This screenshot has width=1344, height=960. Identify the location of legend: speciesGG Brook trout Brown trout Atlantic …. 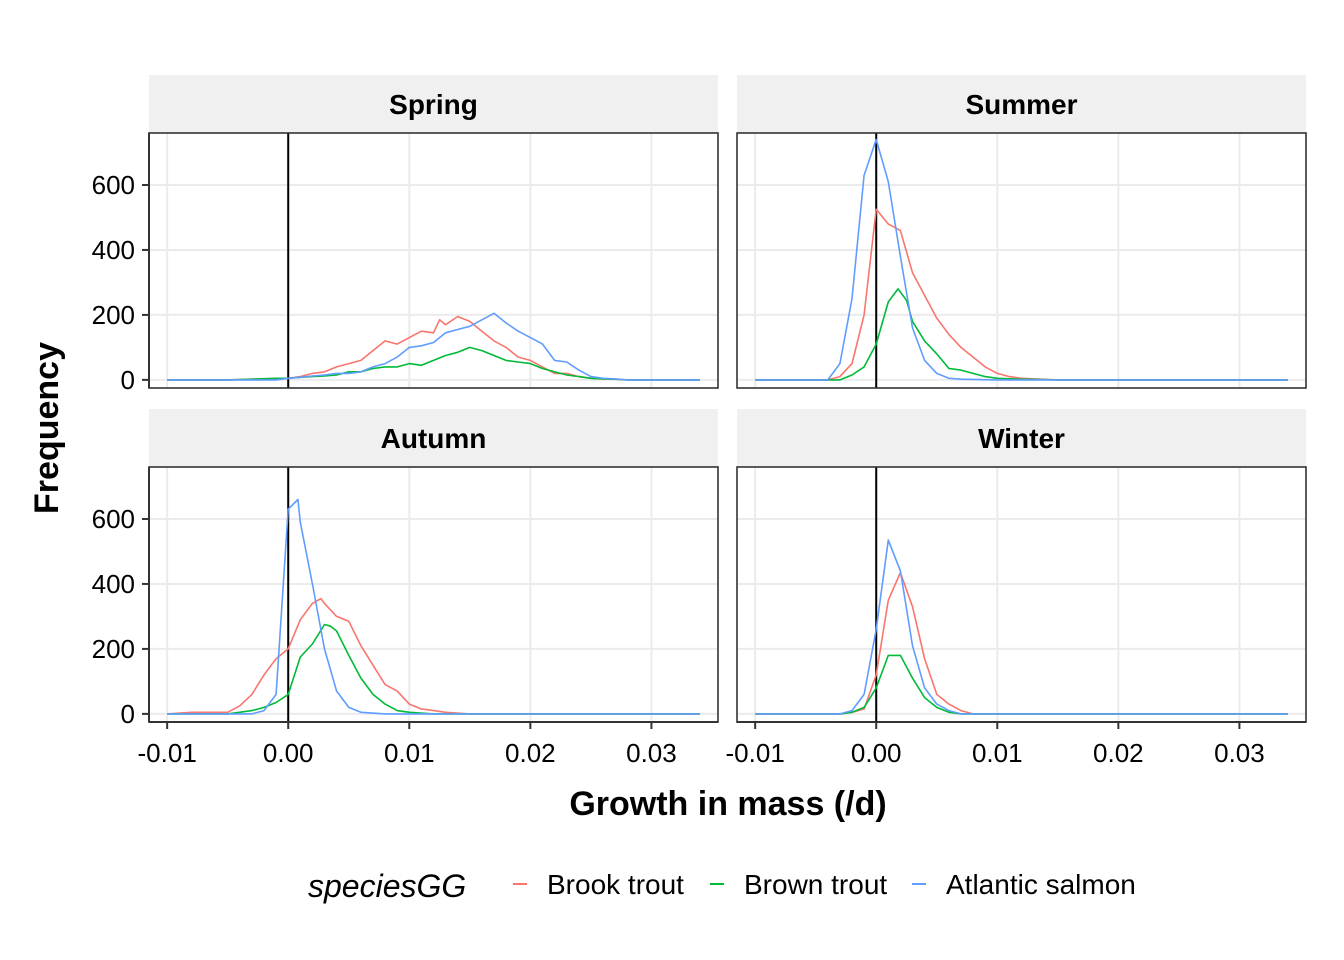
(722, 886).